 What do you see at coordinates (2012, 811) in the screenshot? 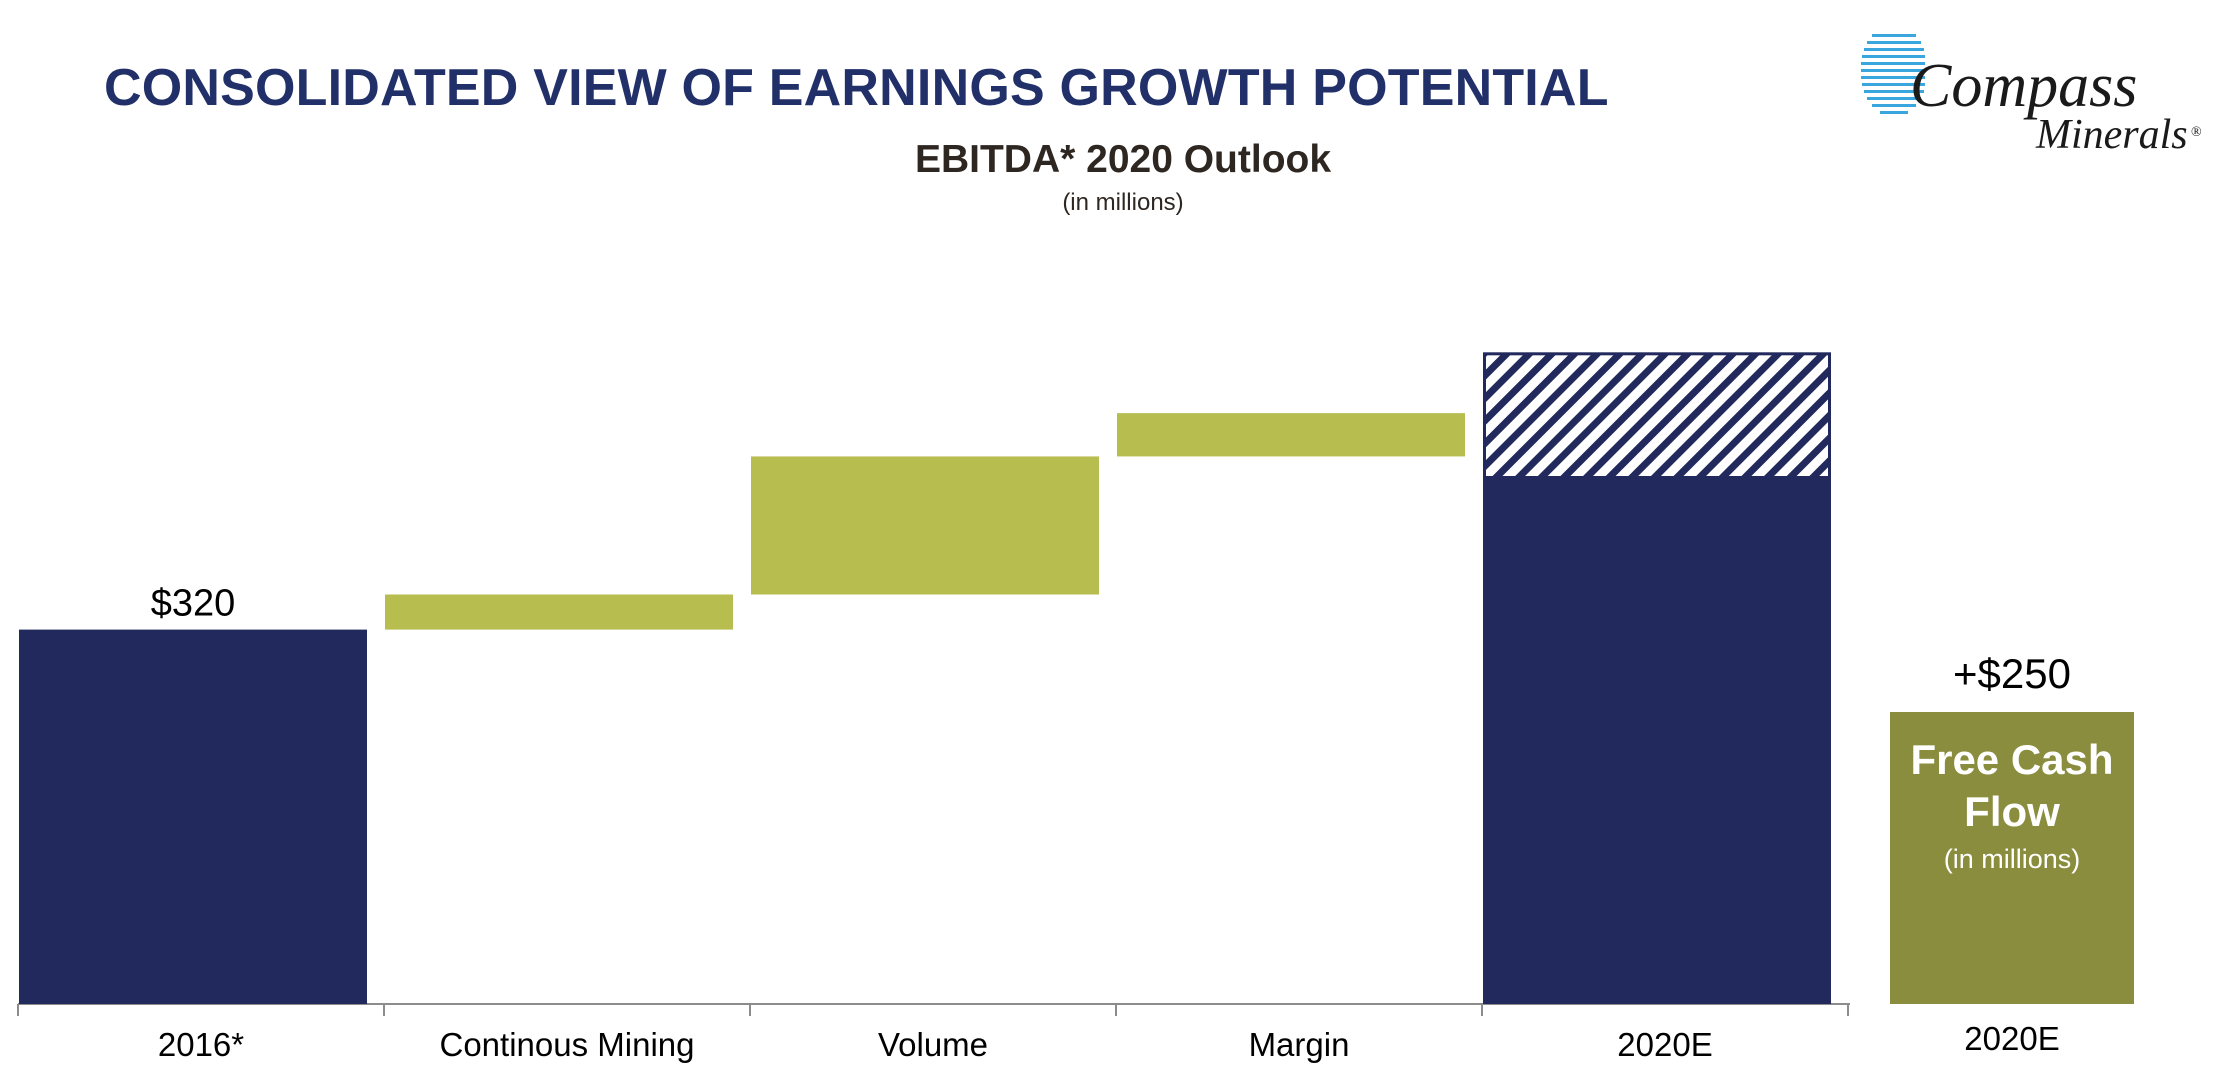
I see `fcf-title-line2: Flow` at bounding box center [2012, 811].